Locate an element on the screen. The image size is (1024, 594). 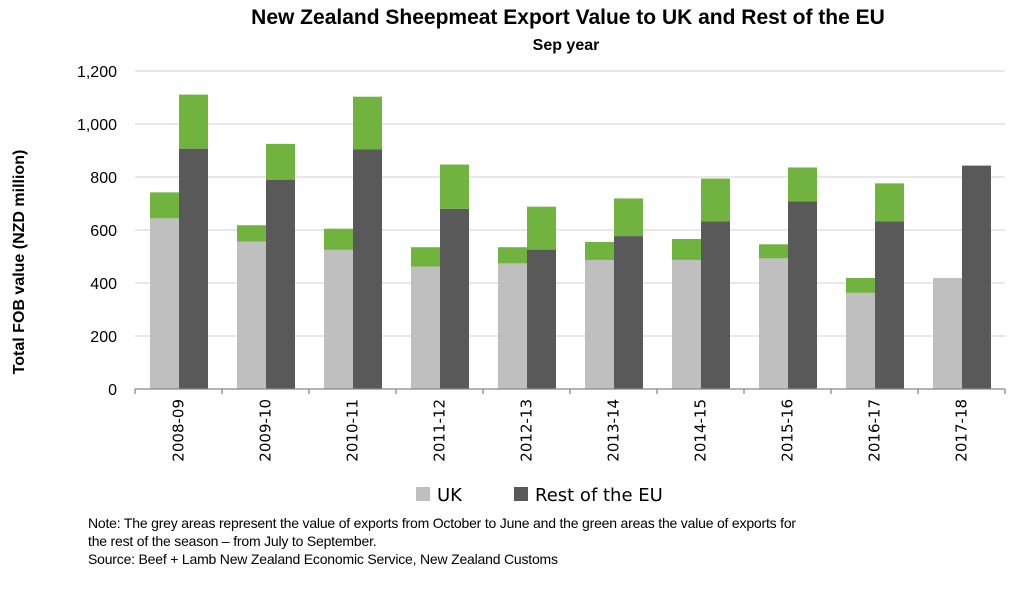
x-tick-label: 2016-17 is located at coordinates (875, 430).